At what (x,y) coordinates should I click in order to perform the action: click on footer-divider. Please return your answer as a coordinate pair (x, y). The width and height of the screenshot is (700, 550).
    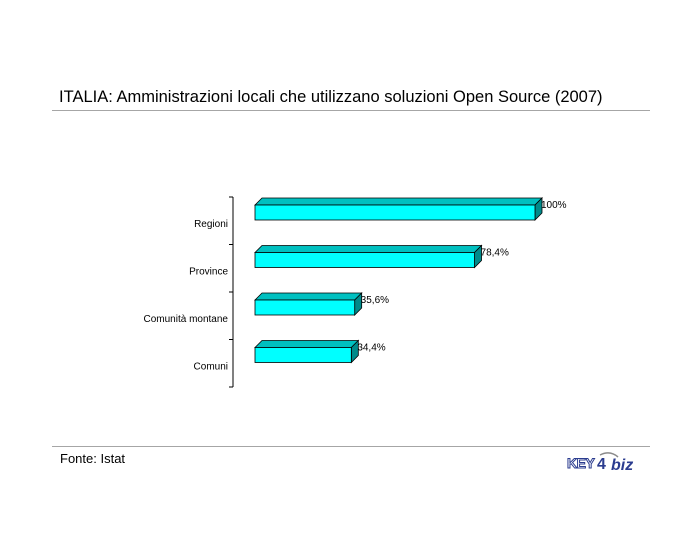
    Looking at the image, I should click on (351, 446).